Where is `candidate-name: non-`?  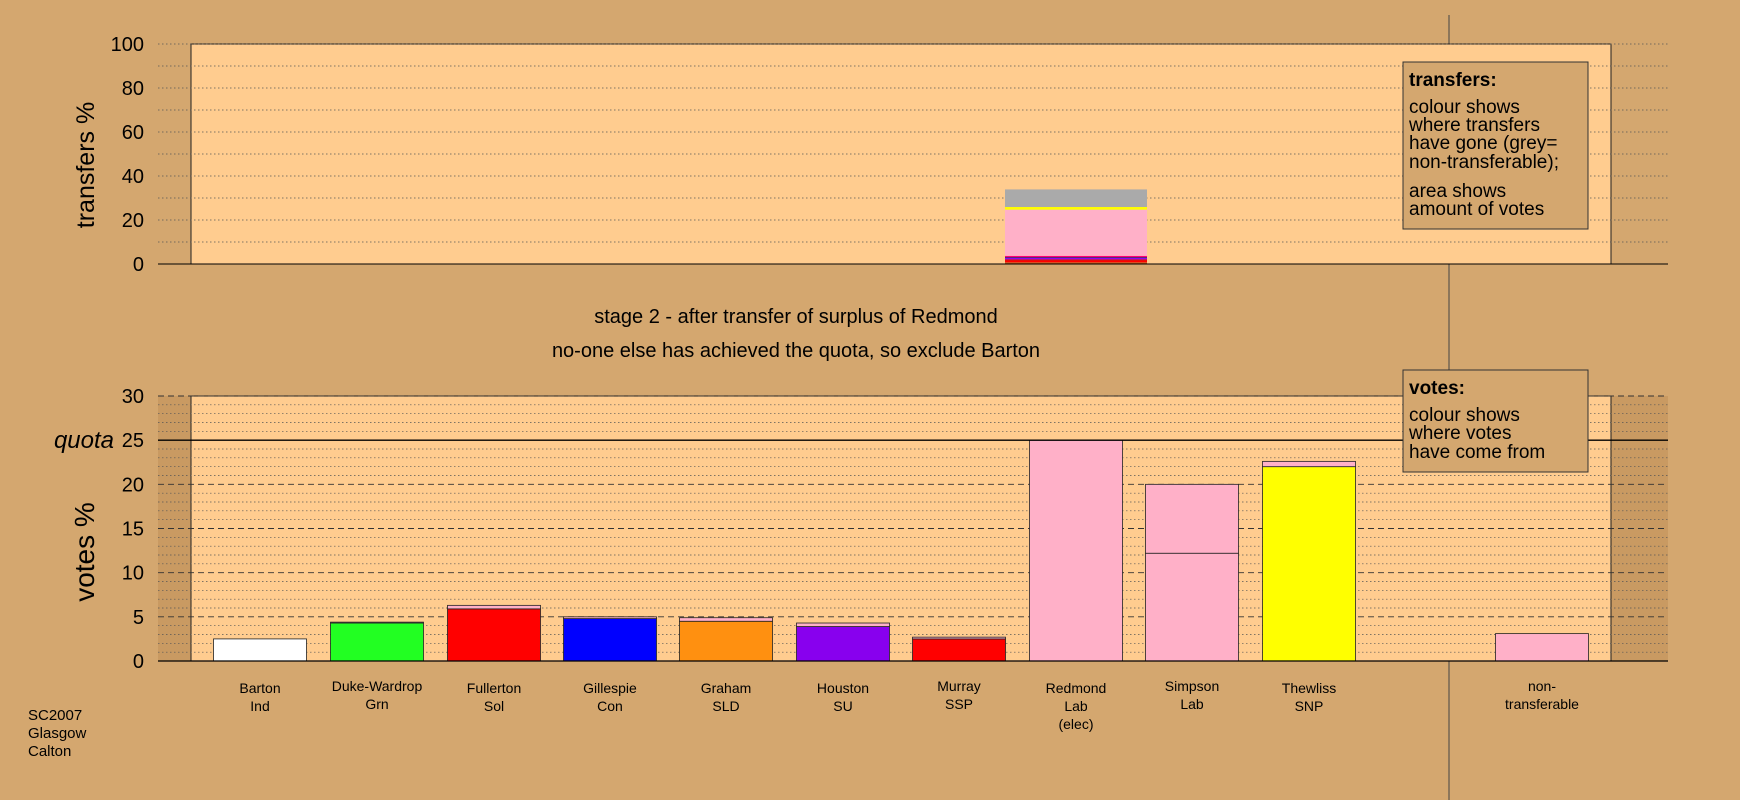
candidate-name: non- is located at coordinates (1542, 686).